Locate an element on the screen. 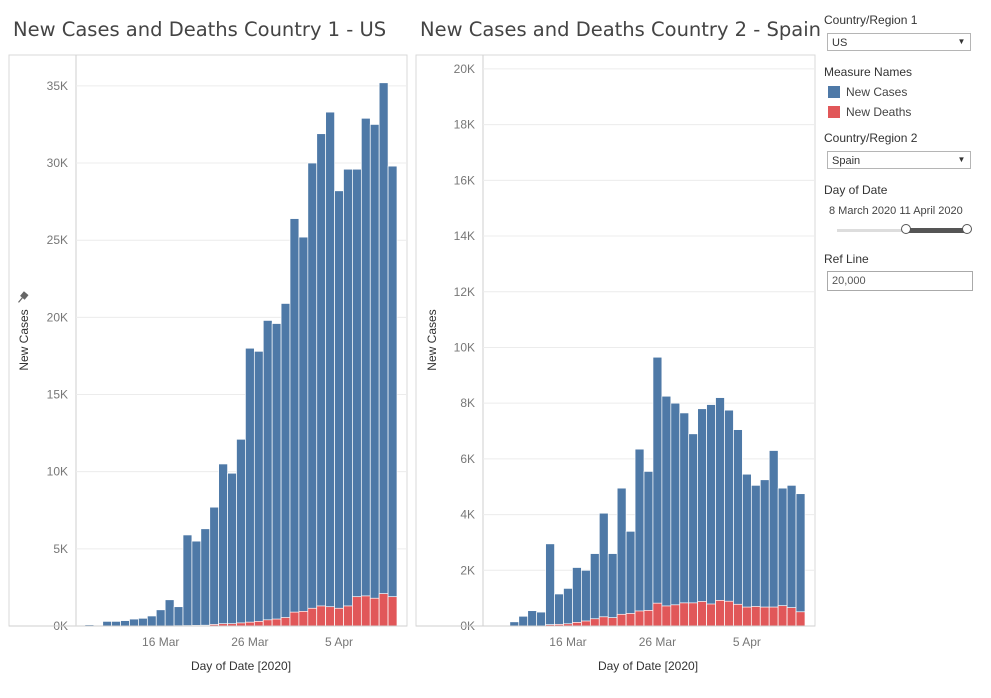  country1-heading: Country/Region 1 is located at coordinates (871, 20).